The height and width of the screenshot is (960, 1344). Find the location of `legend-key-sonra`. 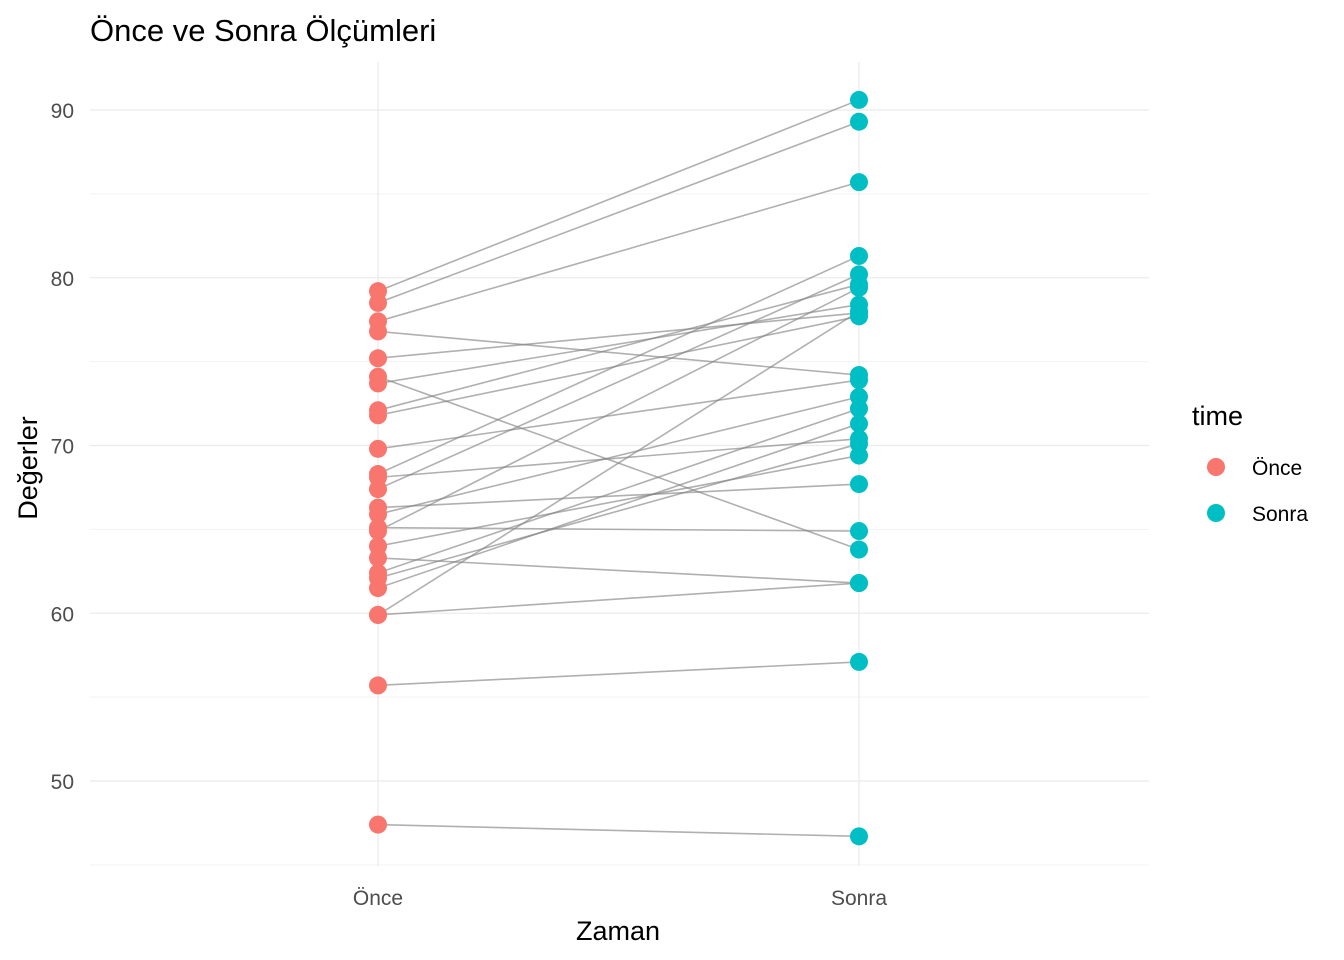

legend-key-sonra is located at coordinates (1216, 513).